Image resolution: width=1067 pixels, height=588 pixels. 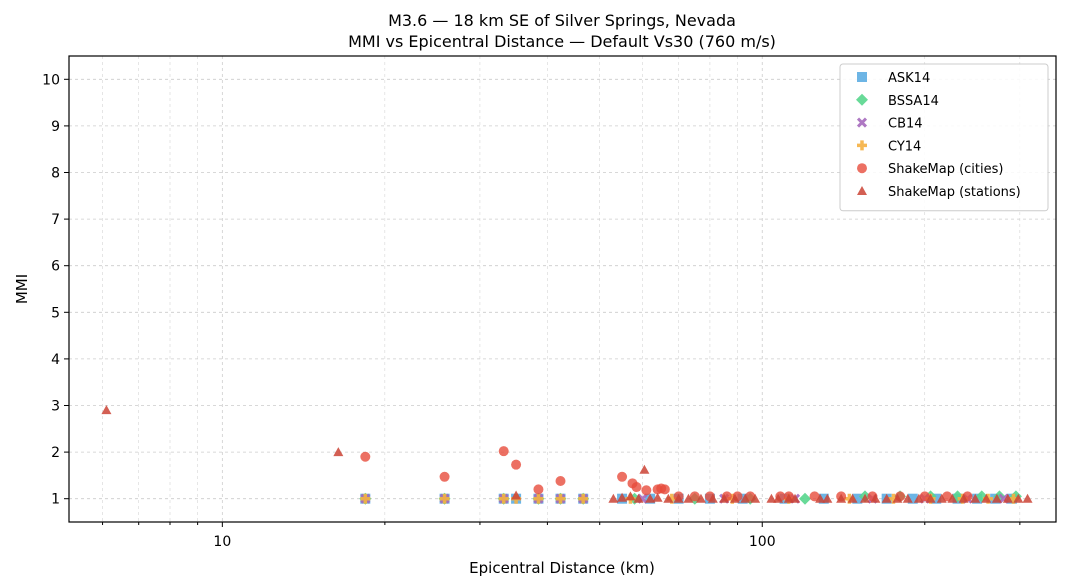 What do you see at coordinates (904, 146) in the screenshot?
I see `legend-label: CY14` at bounding box center [904, 146].